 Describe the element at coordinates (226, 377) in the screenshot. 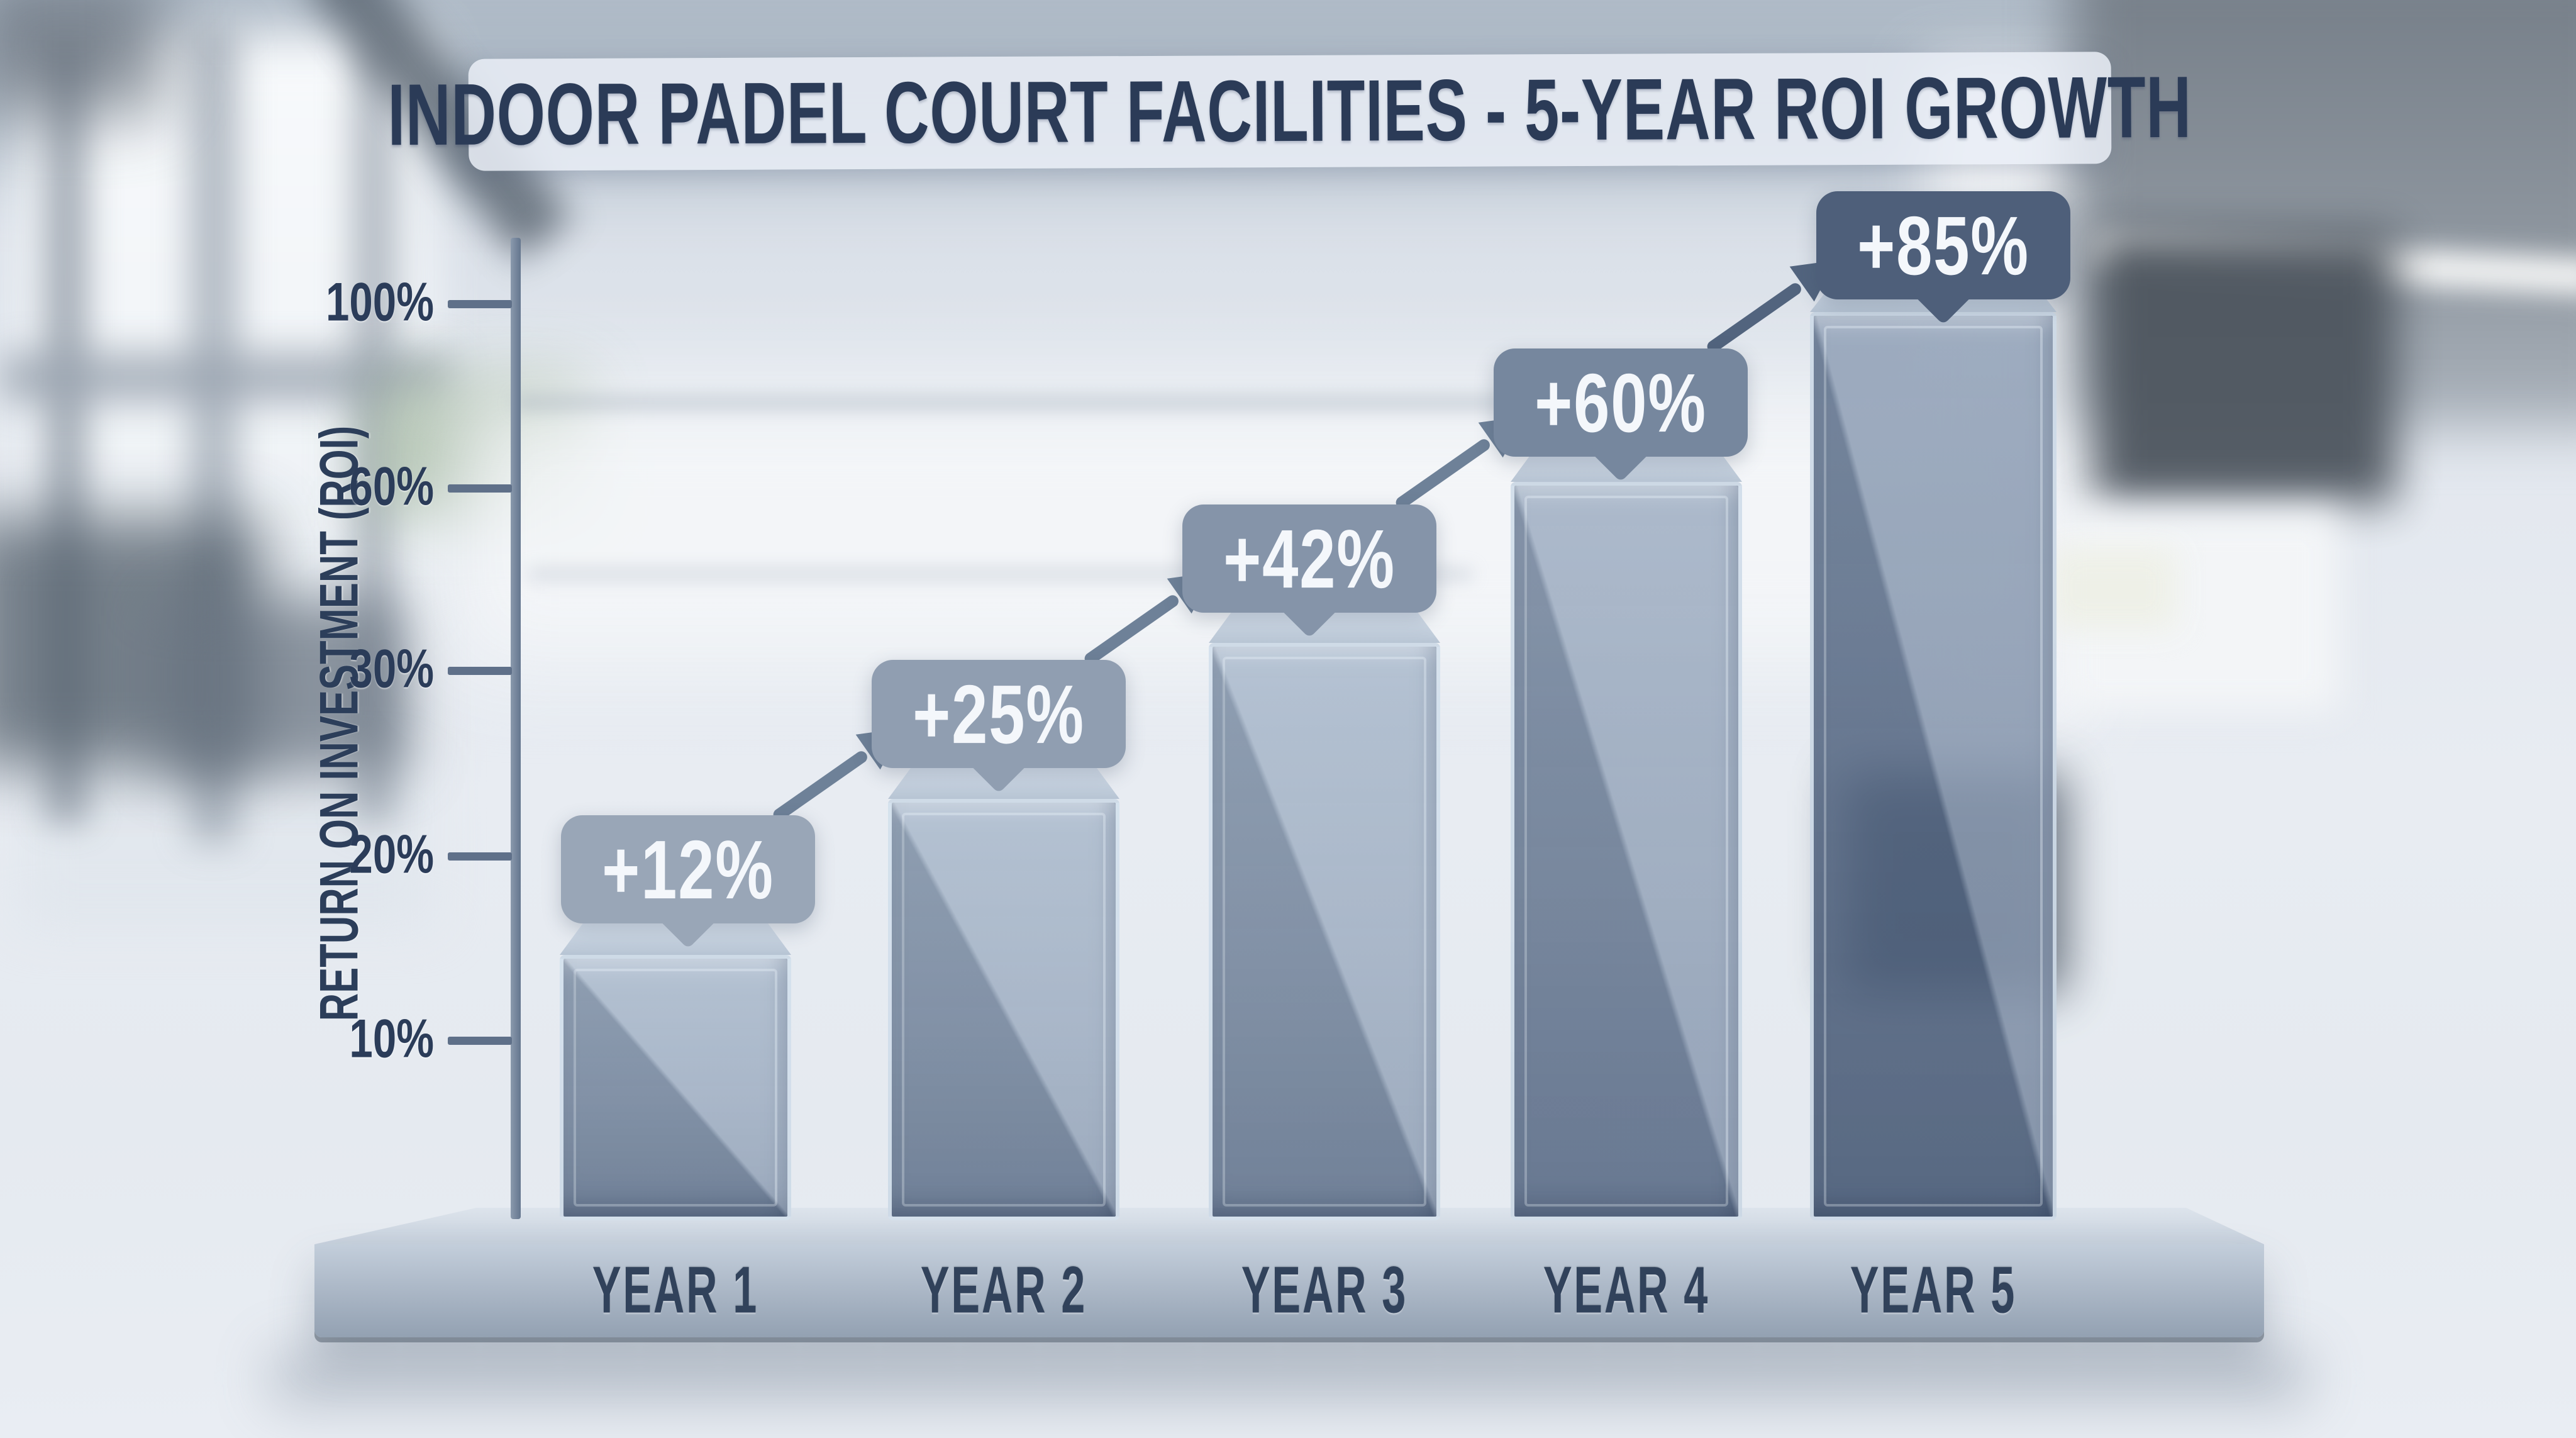

I see `background-window-bar` at that location.